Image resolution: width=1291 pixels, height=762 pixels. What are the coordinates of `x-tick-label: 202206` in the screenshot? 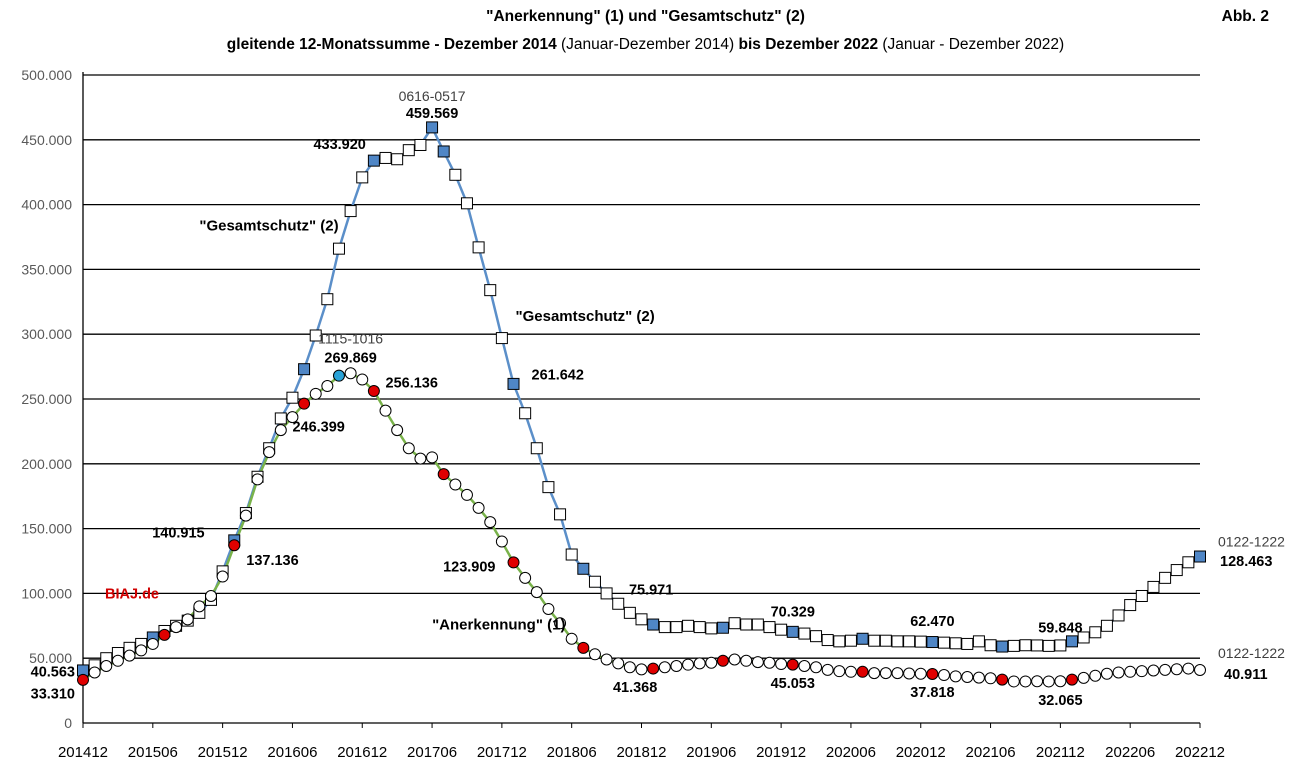 It's located at (1130, 752).